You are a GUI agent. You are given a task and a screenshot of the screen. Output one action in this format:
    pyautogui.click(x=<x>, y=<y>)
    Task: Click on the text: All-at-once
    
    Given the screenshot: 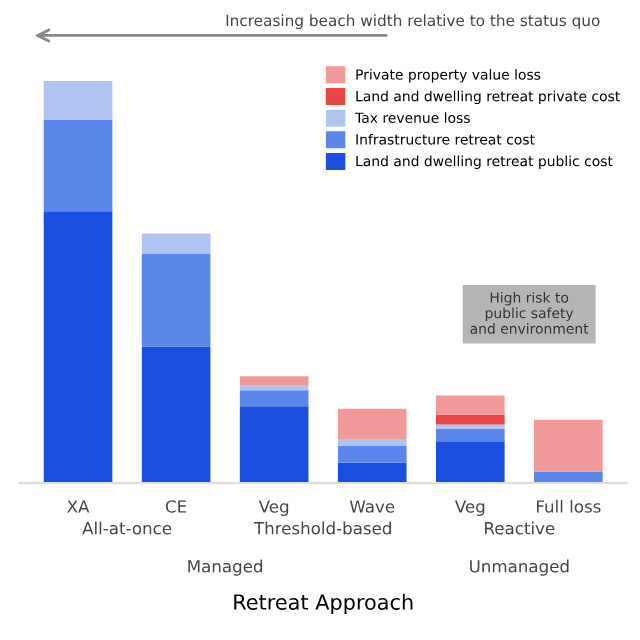 What is the action you would take?
    pyautogui.click(x=127, y=528)
    